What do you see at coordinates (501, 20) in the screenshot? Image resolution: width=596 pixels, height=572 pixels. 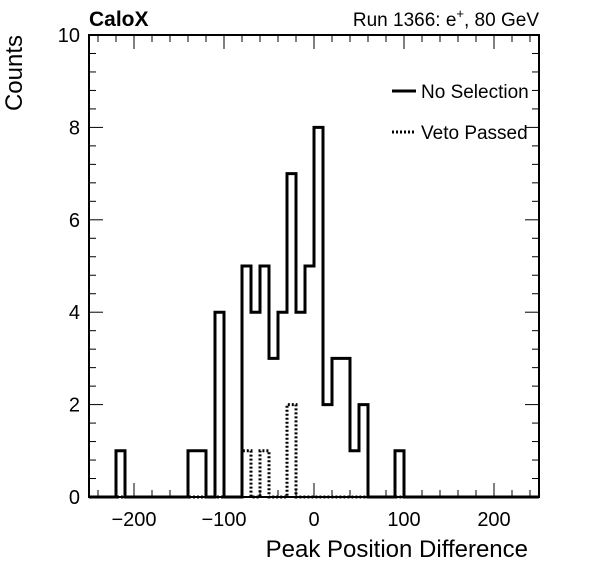 I see `run-label-suffix: , 80 GeV` at bounding box center [501, 20].